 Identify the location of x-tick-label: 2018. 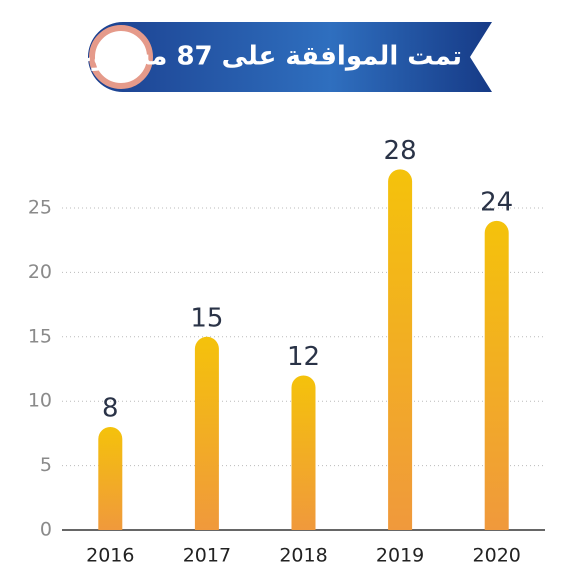
(303, 556).